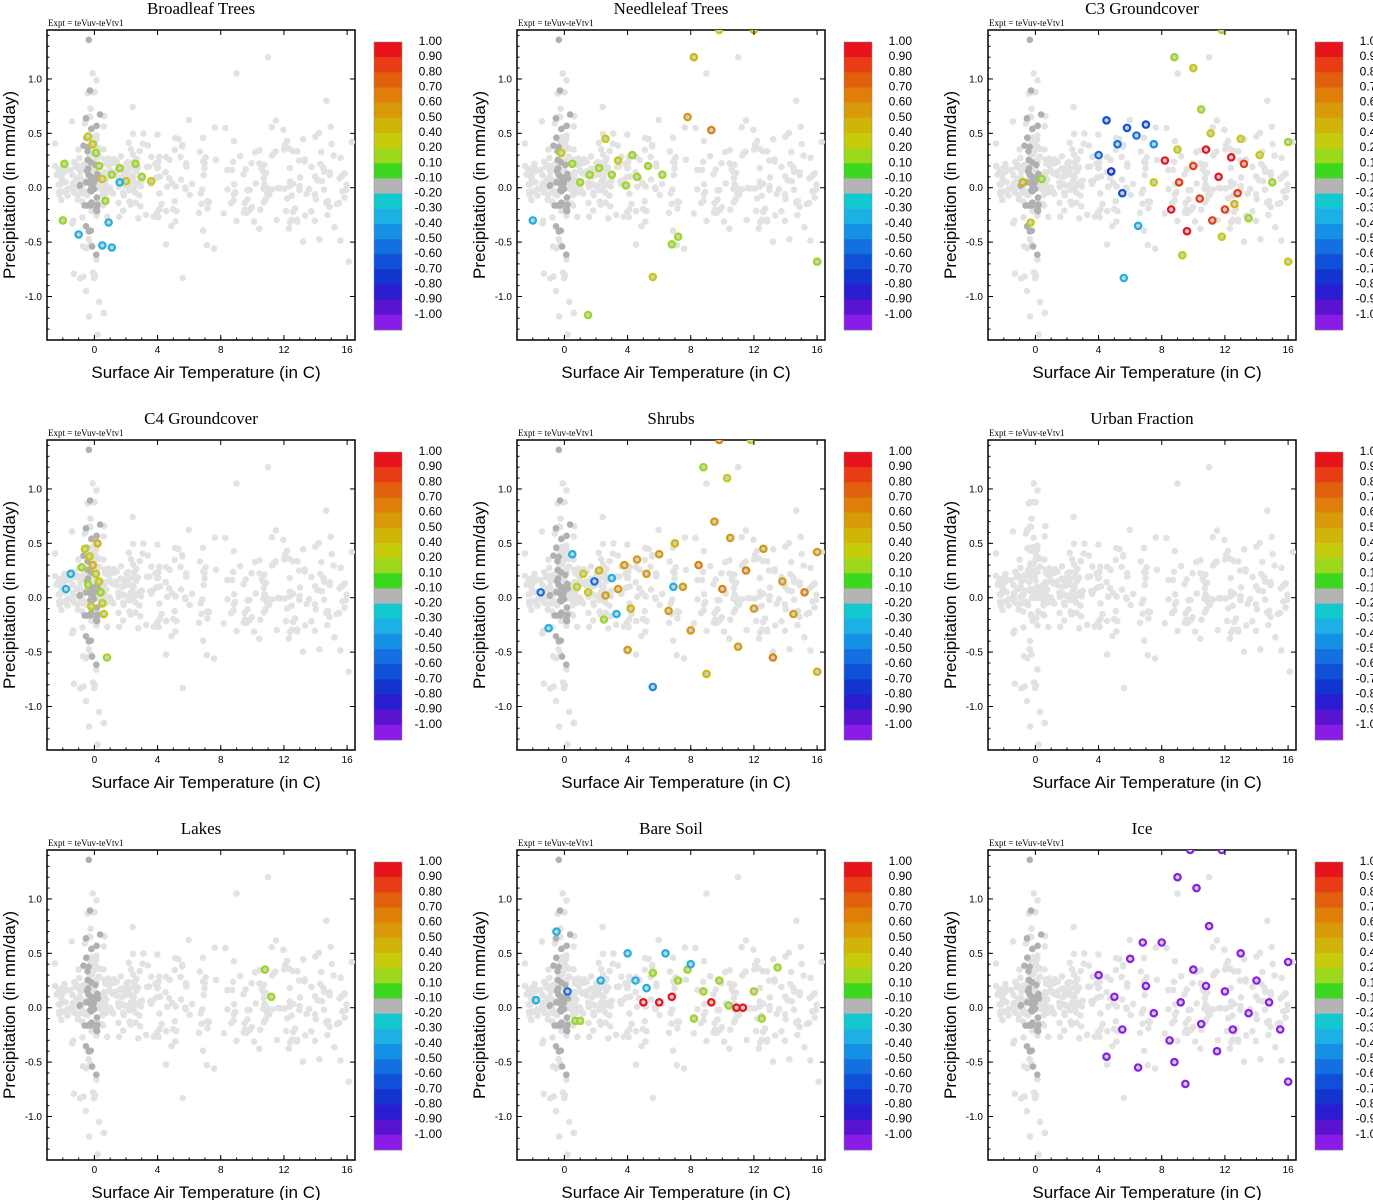 The height and width of the screenshot is (1200, 1373). Describe the element at coordinates (479, 185) in the screenshot. I see `y-axis-label: Precipitation (in mm/day)` at that location.